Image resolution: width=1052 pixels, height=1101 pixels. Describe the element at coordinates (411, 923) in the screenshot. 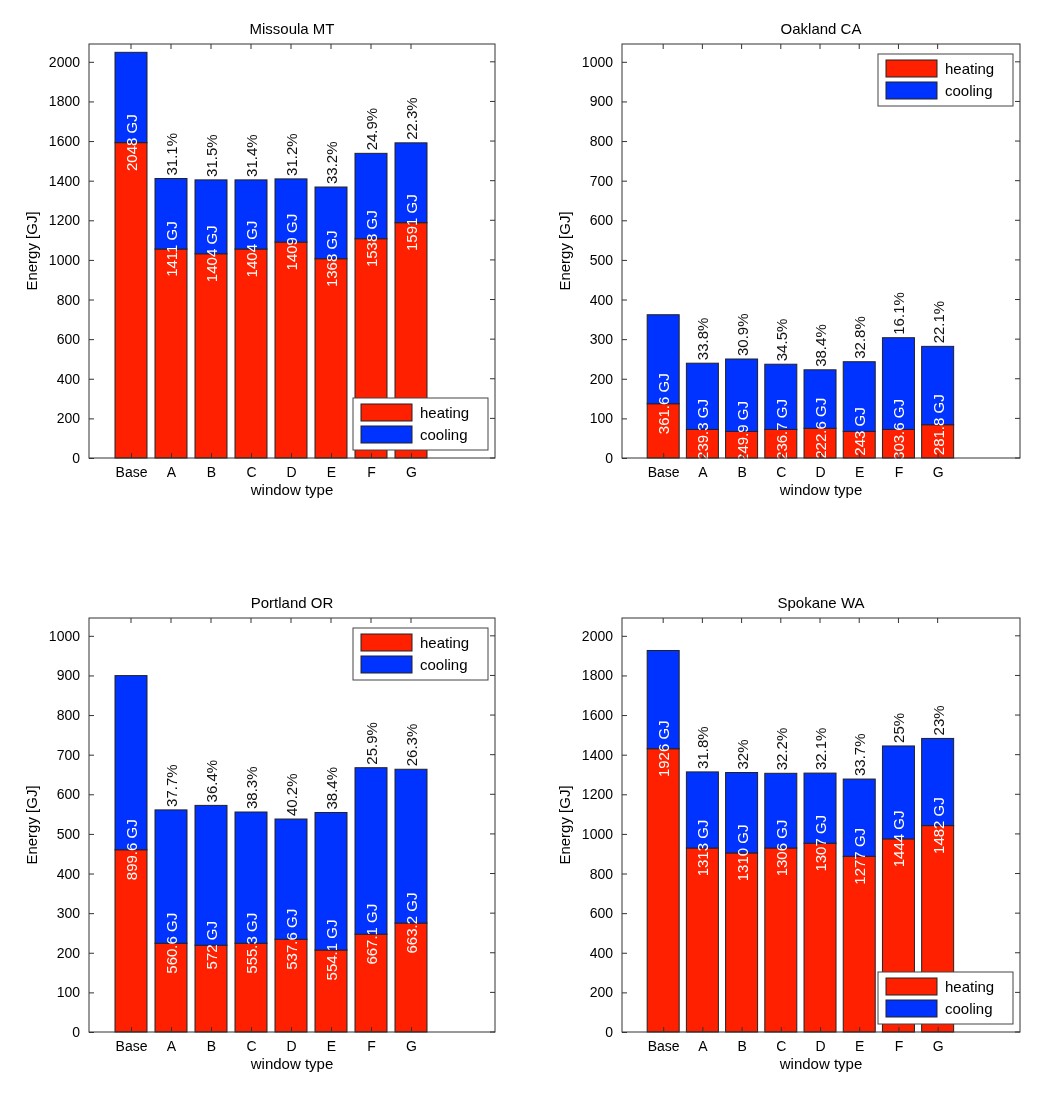

I see `total-label: 663.2 GJ` at that location.